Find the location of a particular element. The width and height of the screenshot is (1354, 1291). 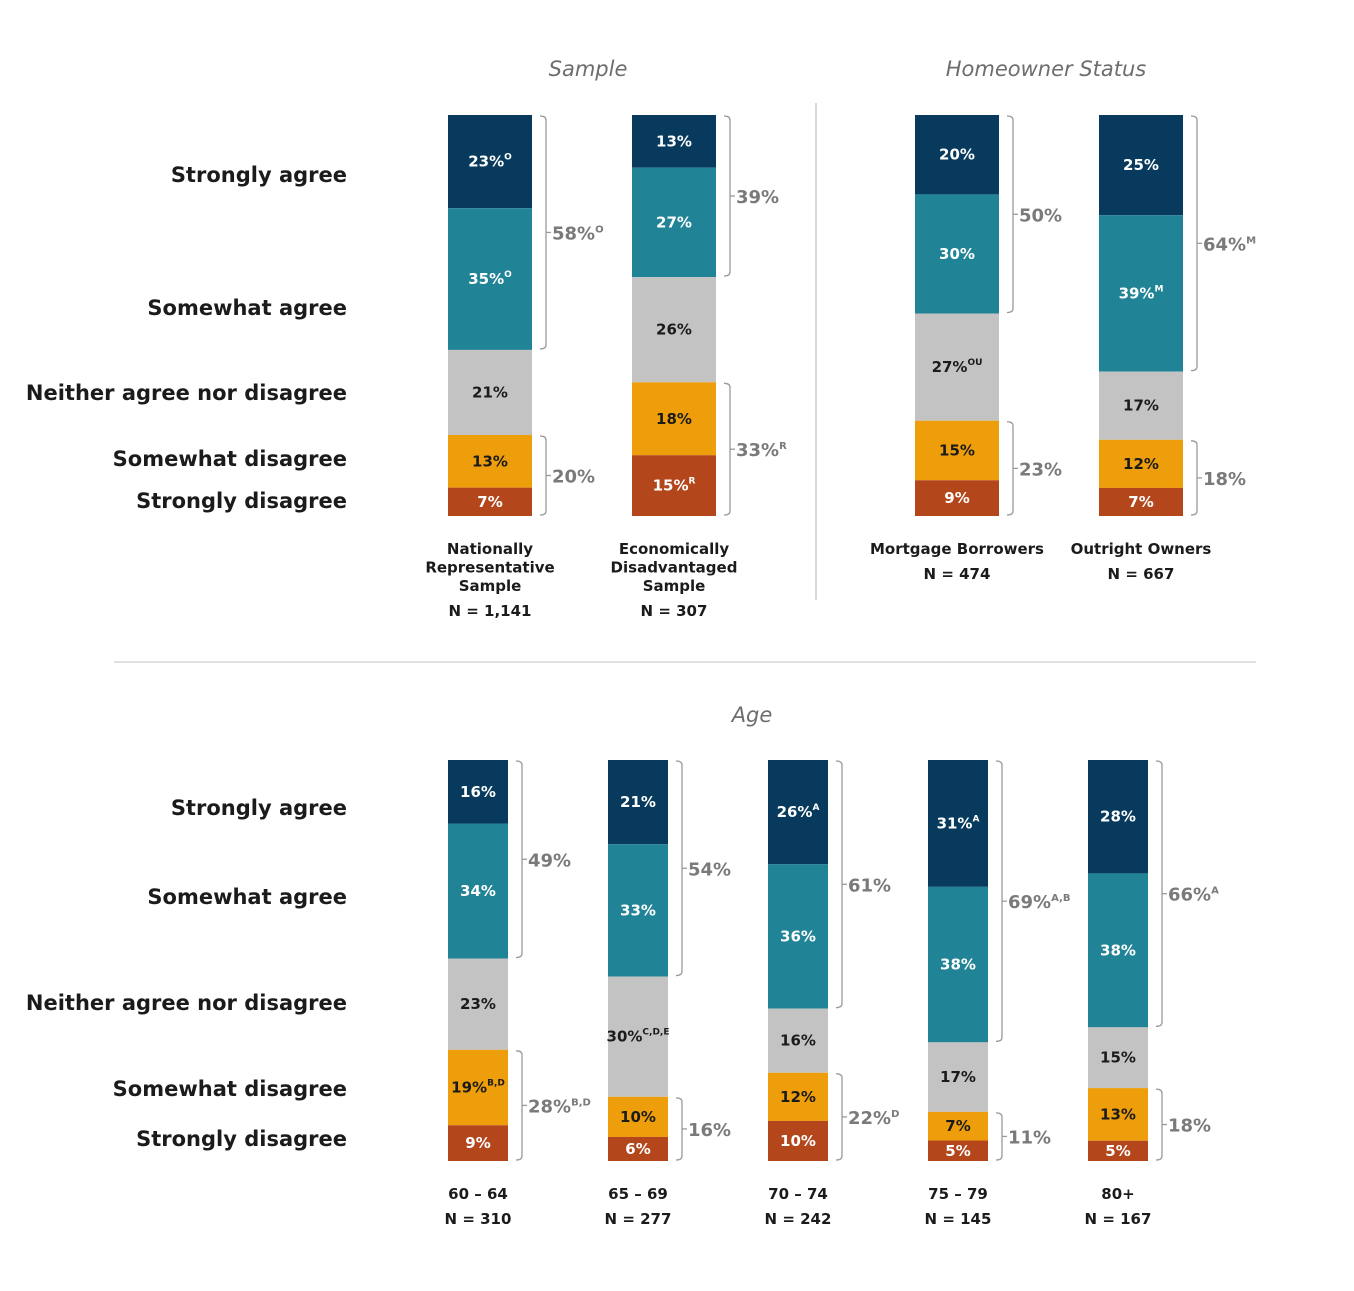

data-label-strongly-agree-value: 23% is located at coordinates (486, 162).